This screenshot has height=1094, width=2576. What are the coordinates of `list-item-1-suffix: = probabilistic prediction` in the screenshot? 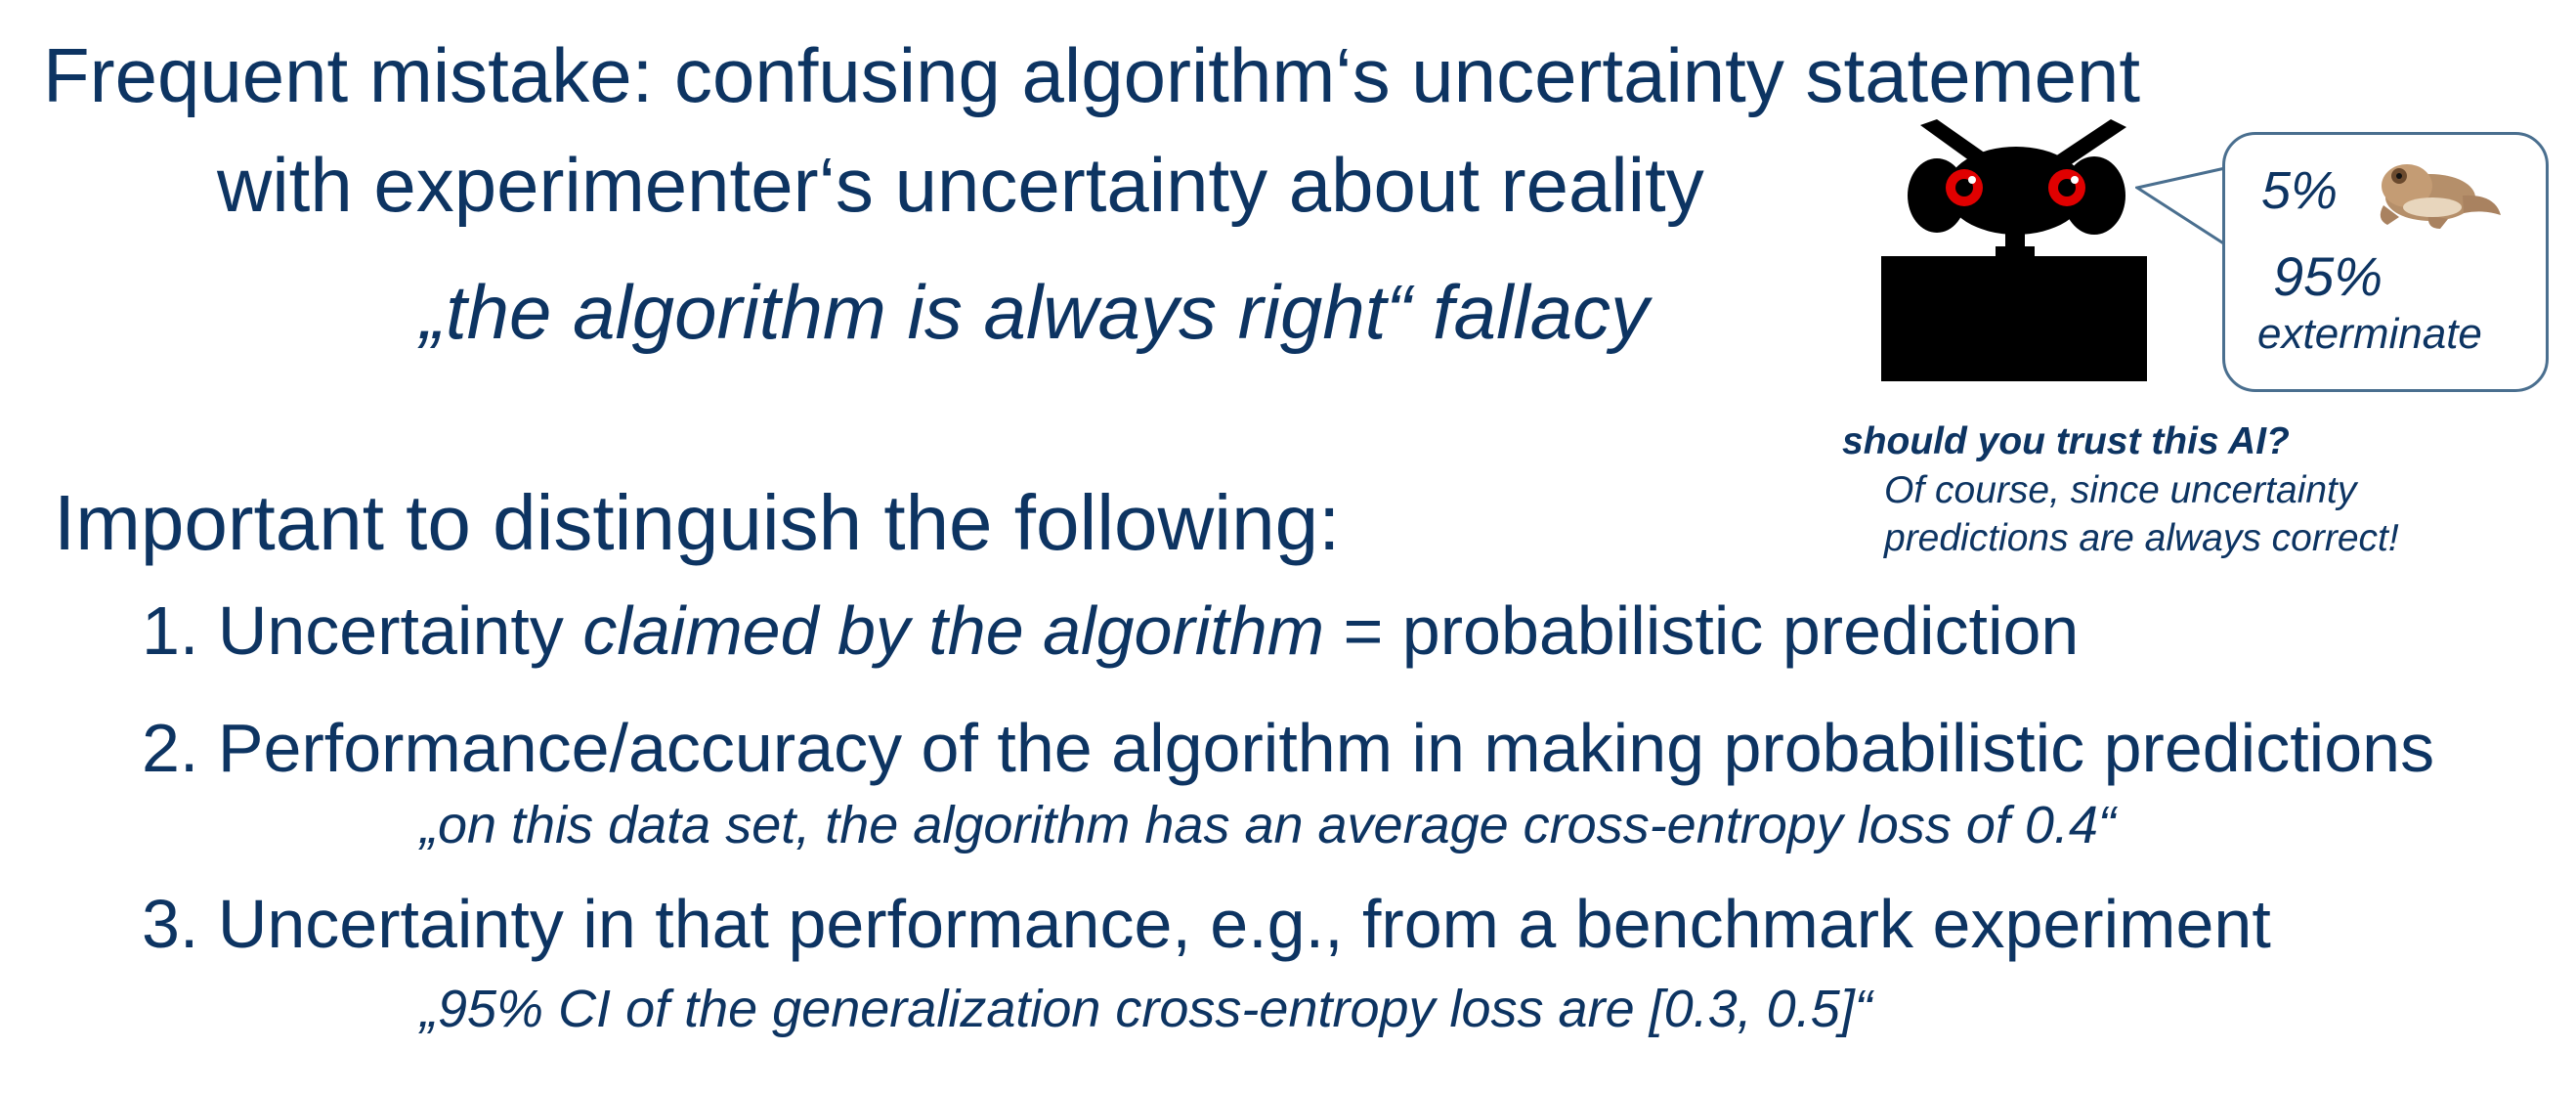 It's located at (1702, 630).